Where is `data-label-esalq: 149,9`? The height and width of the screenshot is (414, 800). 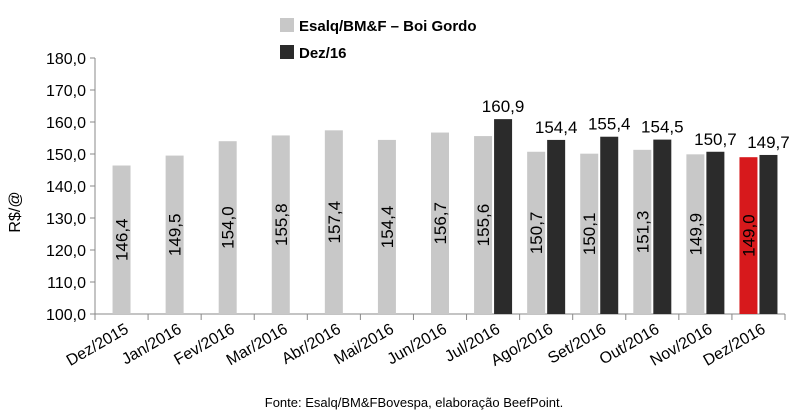 data-label-esalq: 149,9 is located at coordinates (695, 234).